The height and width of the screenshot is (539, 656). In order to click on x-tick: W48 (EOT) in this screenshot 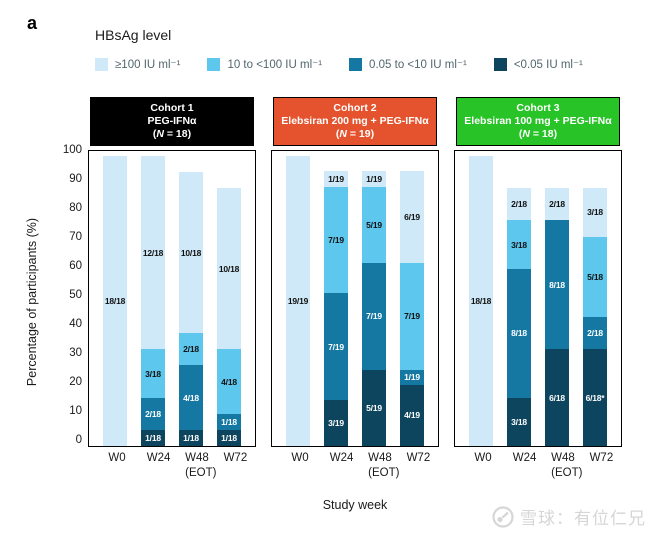, I will do `click(564, 466)`.